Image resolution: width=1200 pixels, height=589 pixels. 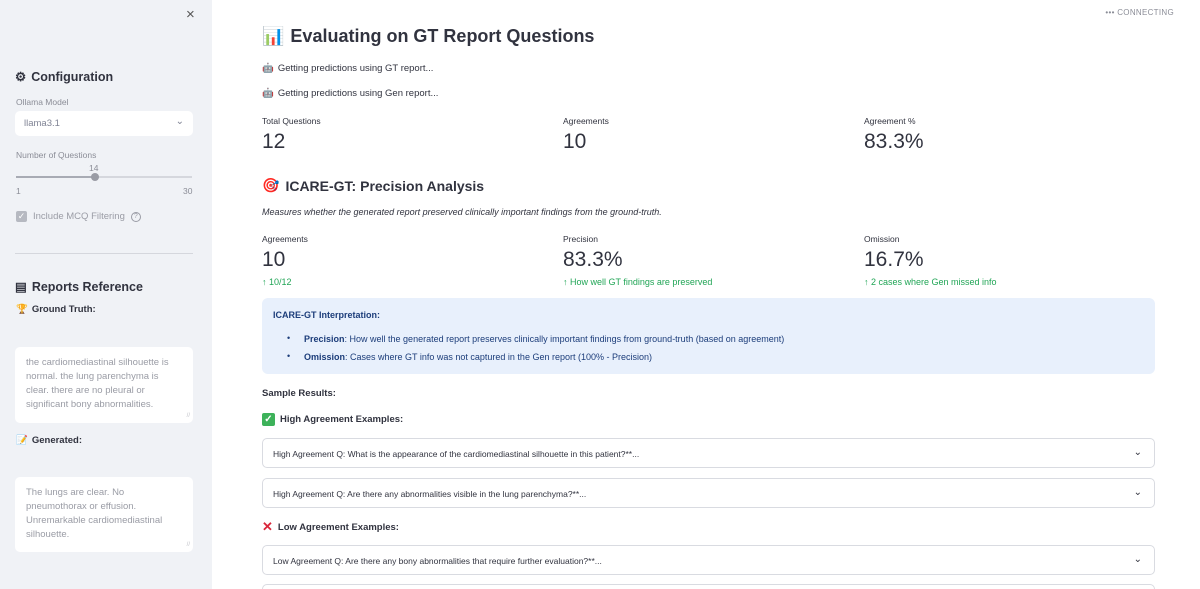 I want to click on page-title: 📊 Evaluating on GT Report Questions, so click(x=428, y=36).